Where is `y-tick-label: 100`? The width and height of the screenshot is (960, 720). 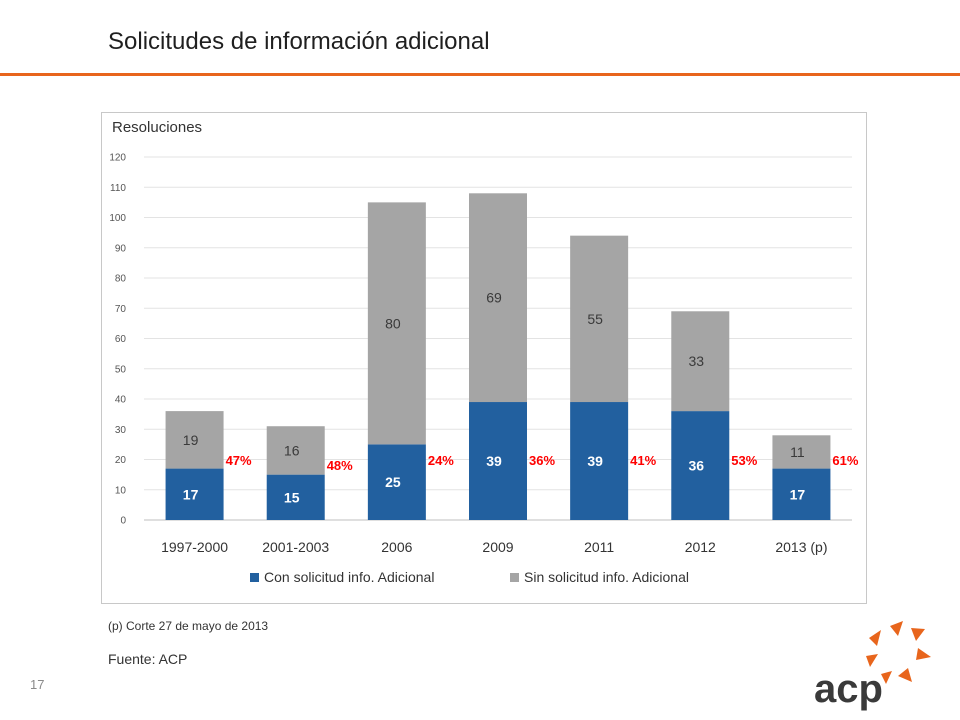
y-tick-label: 100 is located at coordinates (117, 218).